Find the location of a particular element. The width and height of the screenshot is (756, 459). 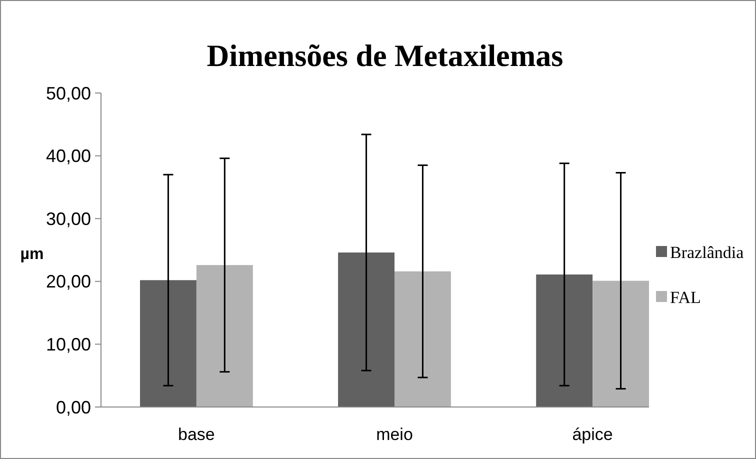

legend-label: Brazlândia is located at coordinates (707, 252).